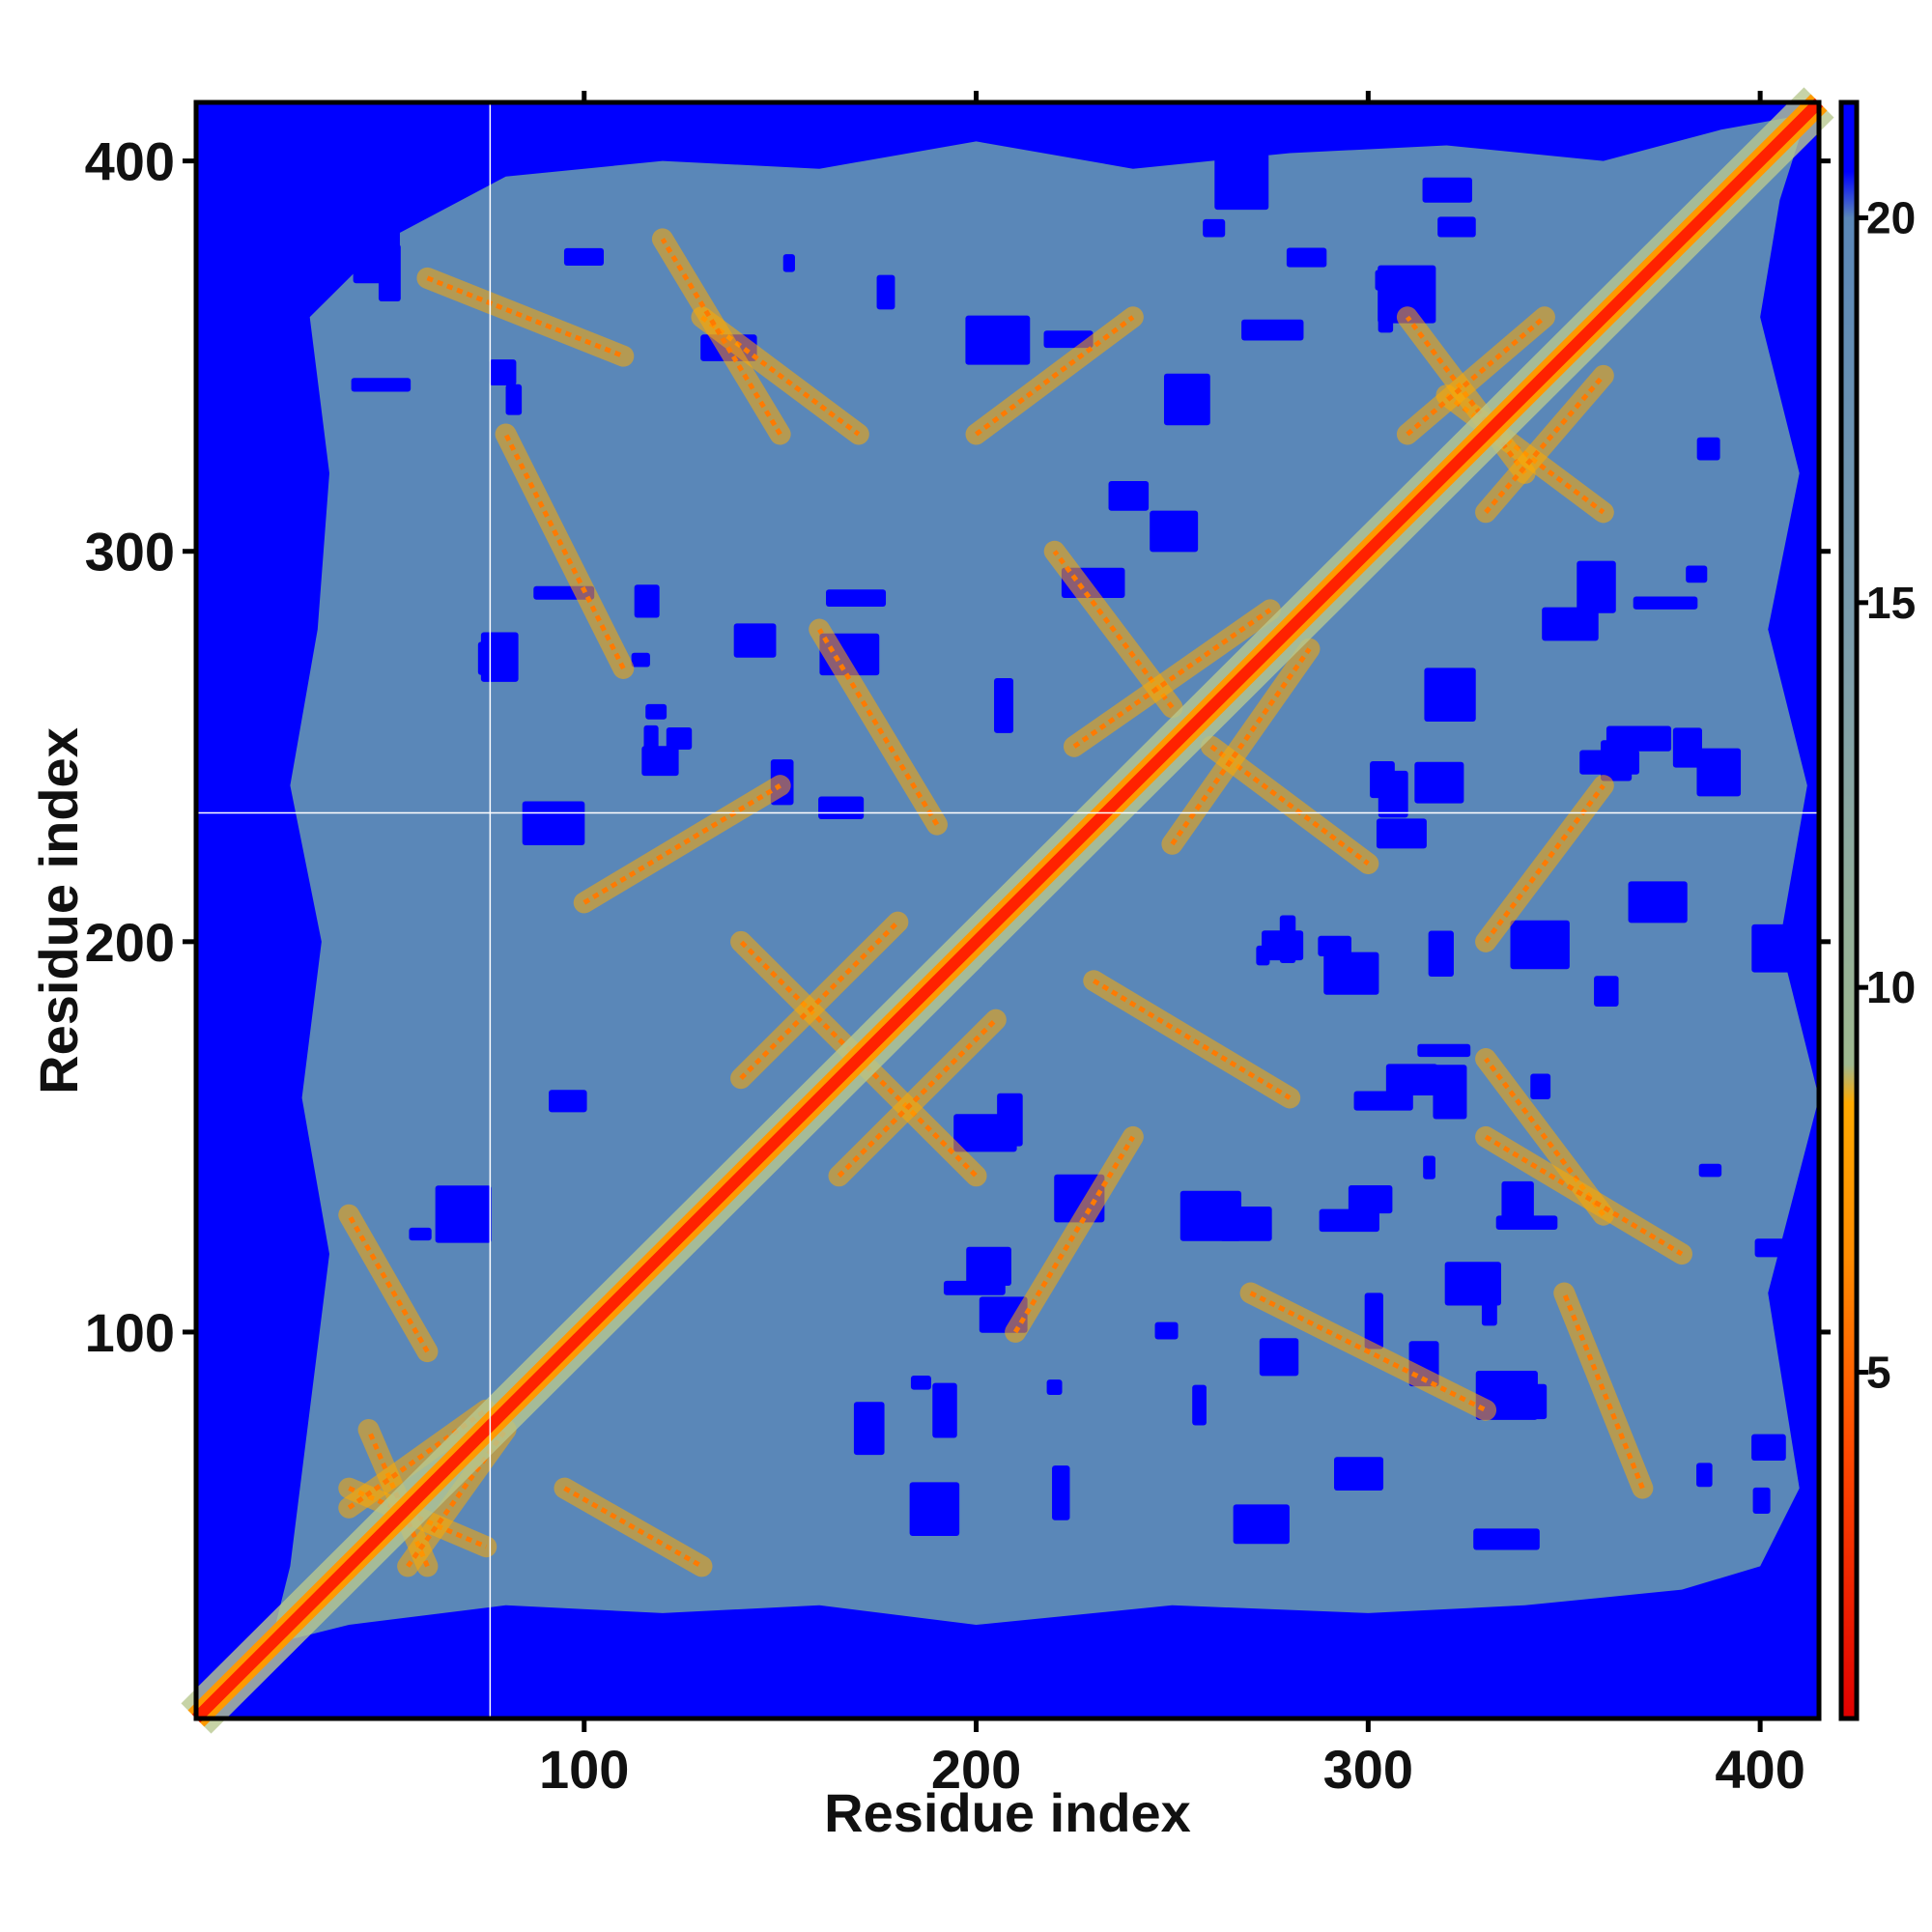 This screenshot has height=1932, width=1932. Describe the element at coordinates (1891, 603) in the screenshot. I see `colorbar-tick-label: 15` at that location.